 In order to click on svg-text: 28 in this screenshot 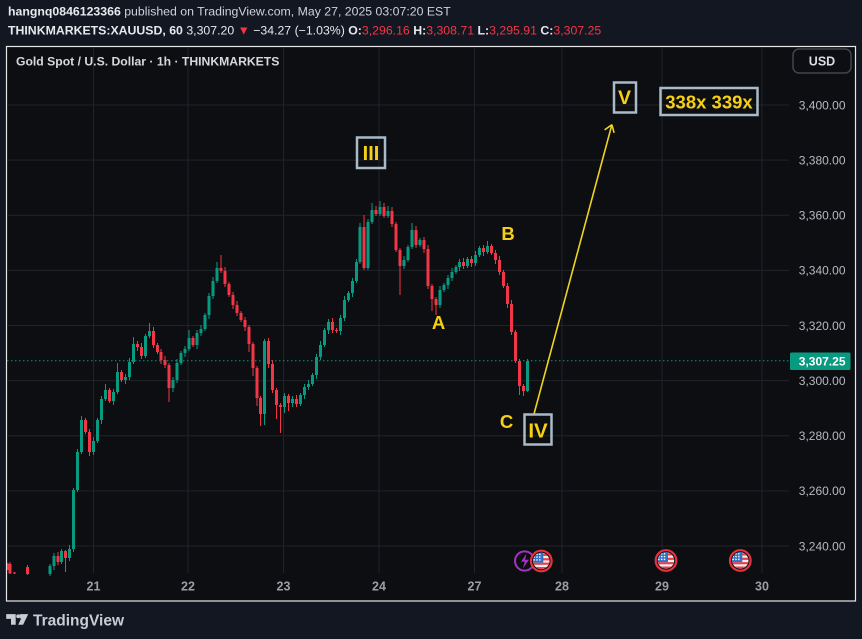, I will do `click(562, 587)`.